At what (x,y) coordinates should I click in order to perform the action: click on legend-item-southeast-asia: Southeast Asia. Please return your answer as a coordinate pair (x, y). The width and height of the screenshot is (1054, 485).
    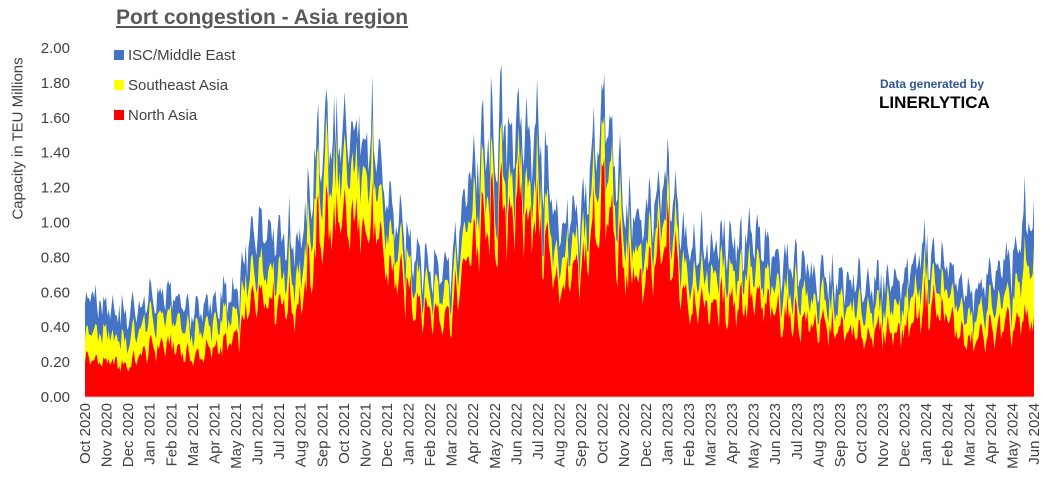
    Looking at the image, I should click on (175, 85).